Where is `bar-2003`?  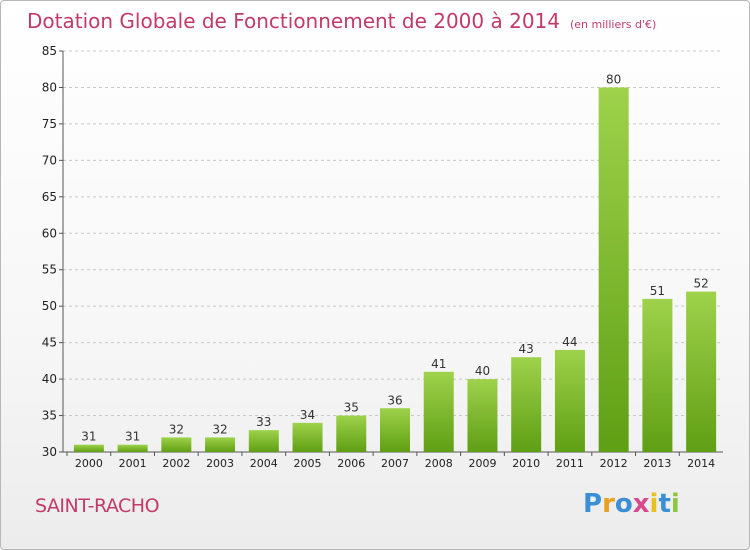 bar-2003 is located at coordinates (220, 444).